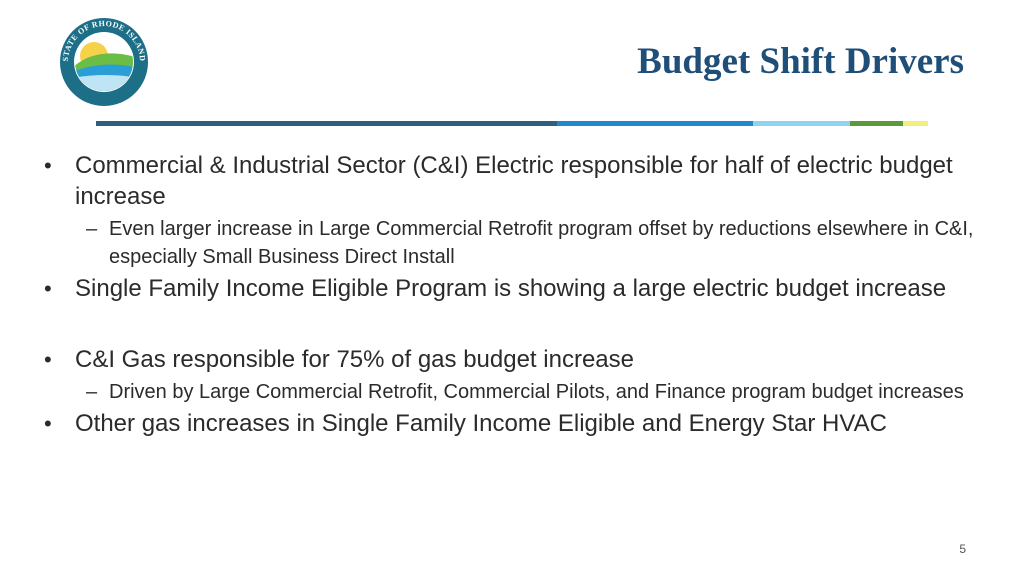 The height and width of the screenshot is (576, 1024). Describe the element at coordinates (800, 61) in the screenshot. I see `slide-title: Budget Shift Drivers` at that location.